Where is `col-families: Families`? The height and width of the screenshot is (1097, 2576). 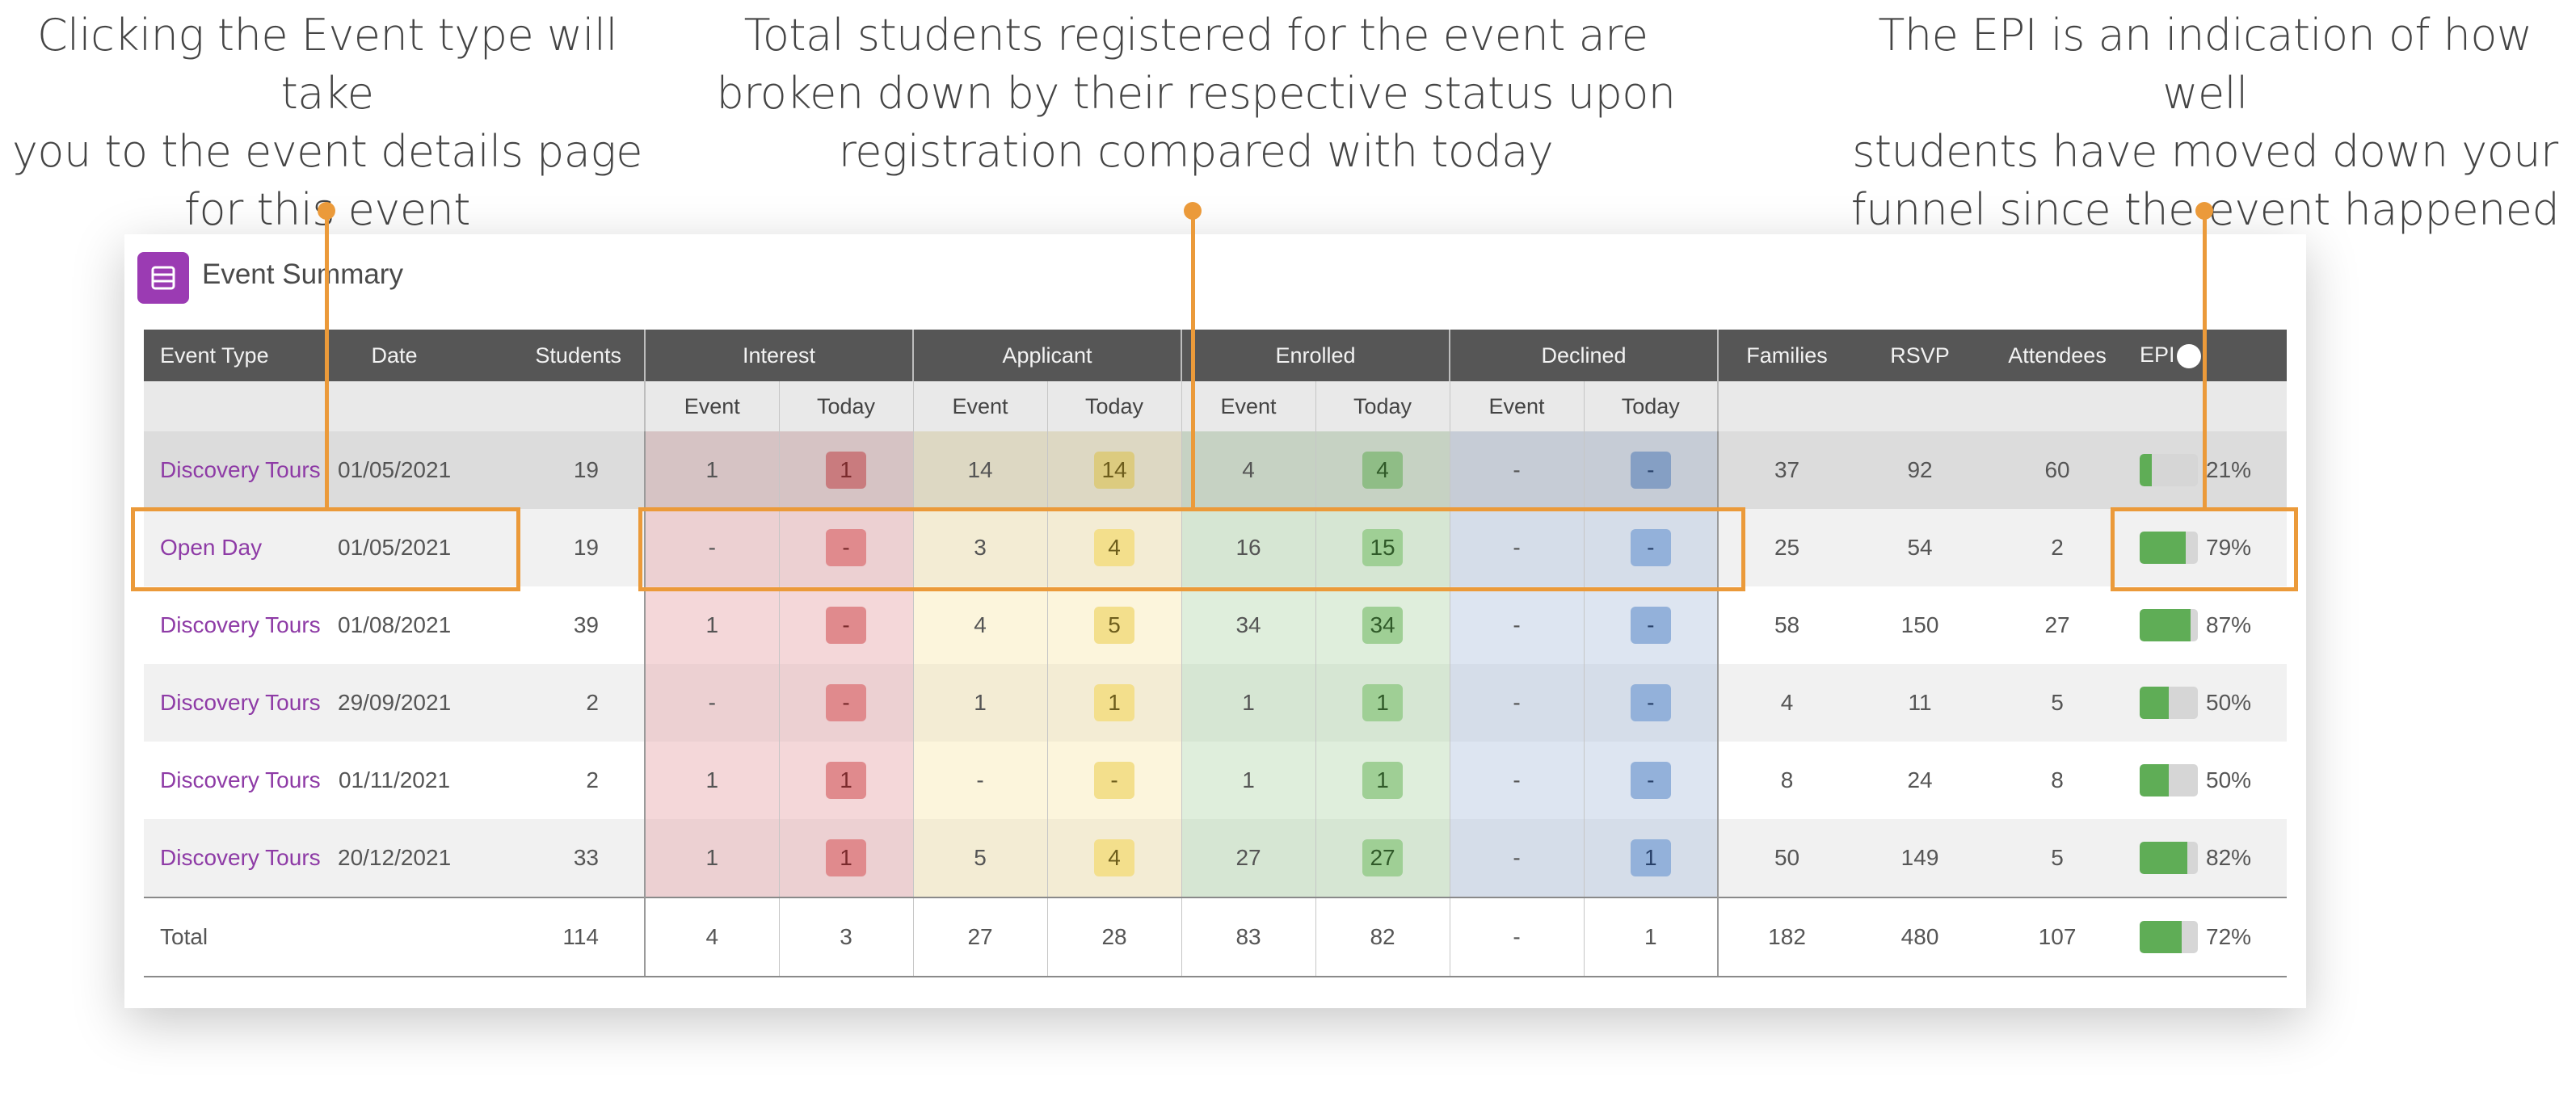 col-families: Families is located at coordinates (1786, 355).